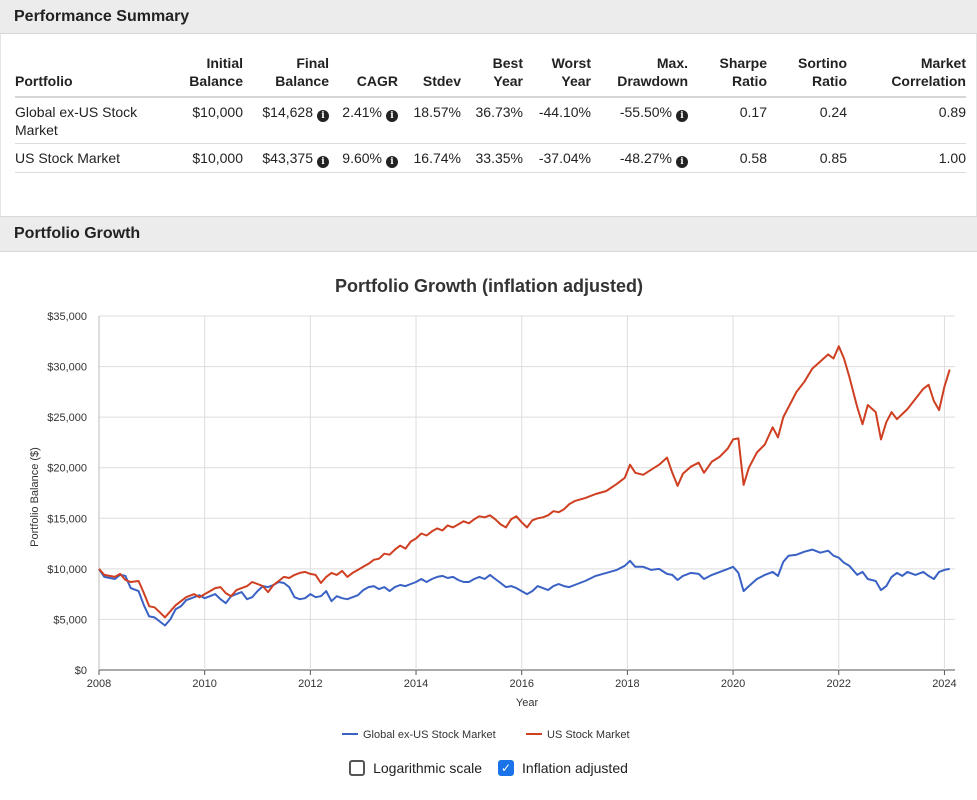  What do you see at coordinates (67, 368) in the screenshot?
I see `y-tick-label: $30,000` at bounding box center [67, 368].